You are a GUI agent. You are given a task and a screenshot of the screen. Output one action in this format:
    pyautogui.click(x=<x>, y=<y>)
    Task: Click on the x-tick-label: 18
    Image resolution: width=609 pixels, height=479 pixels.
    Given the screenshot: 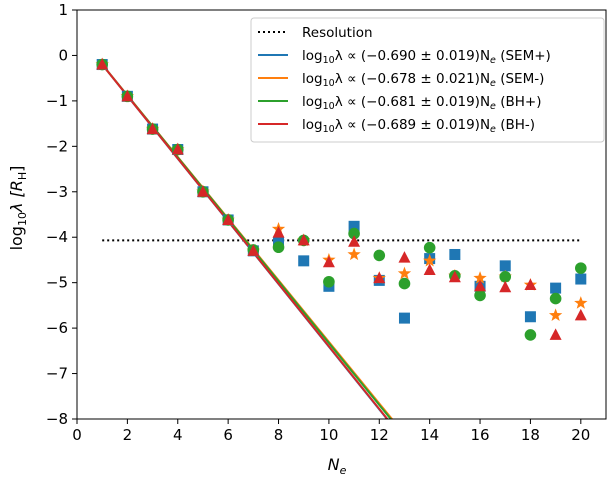 What is the action you would take?
    pyautogui.click(x=530, y=435)
    